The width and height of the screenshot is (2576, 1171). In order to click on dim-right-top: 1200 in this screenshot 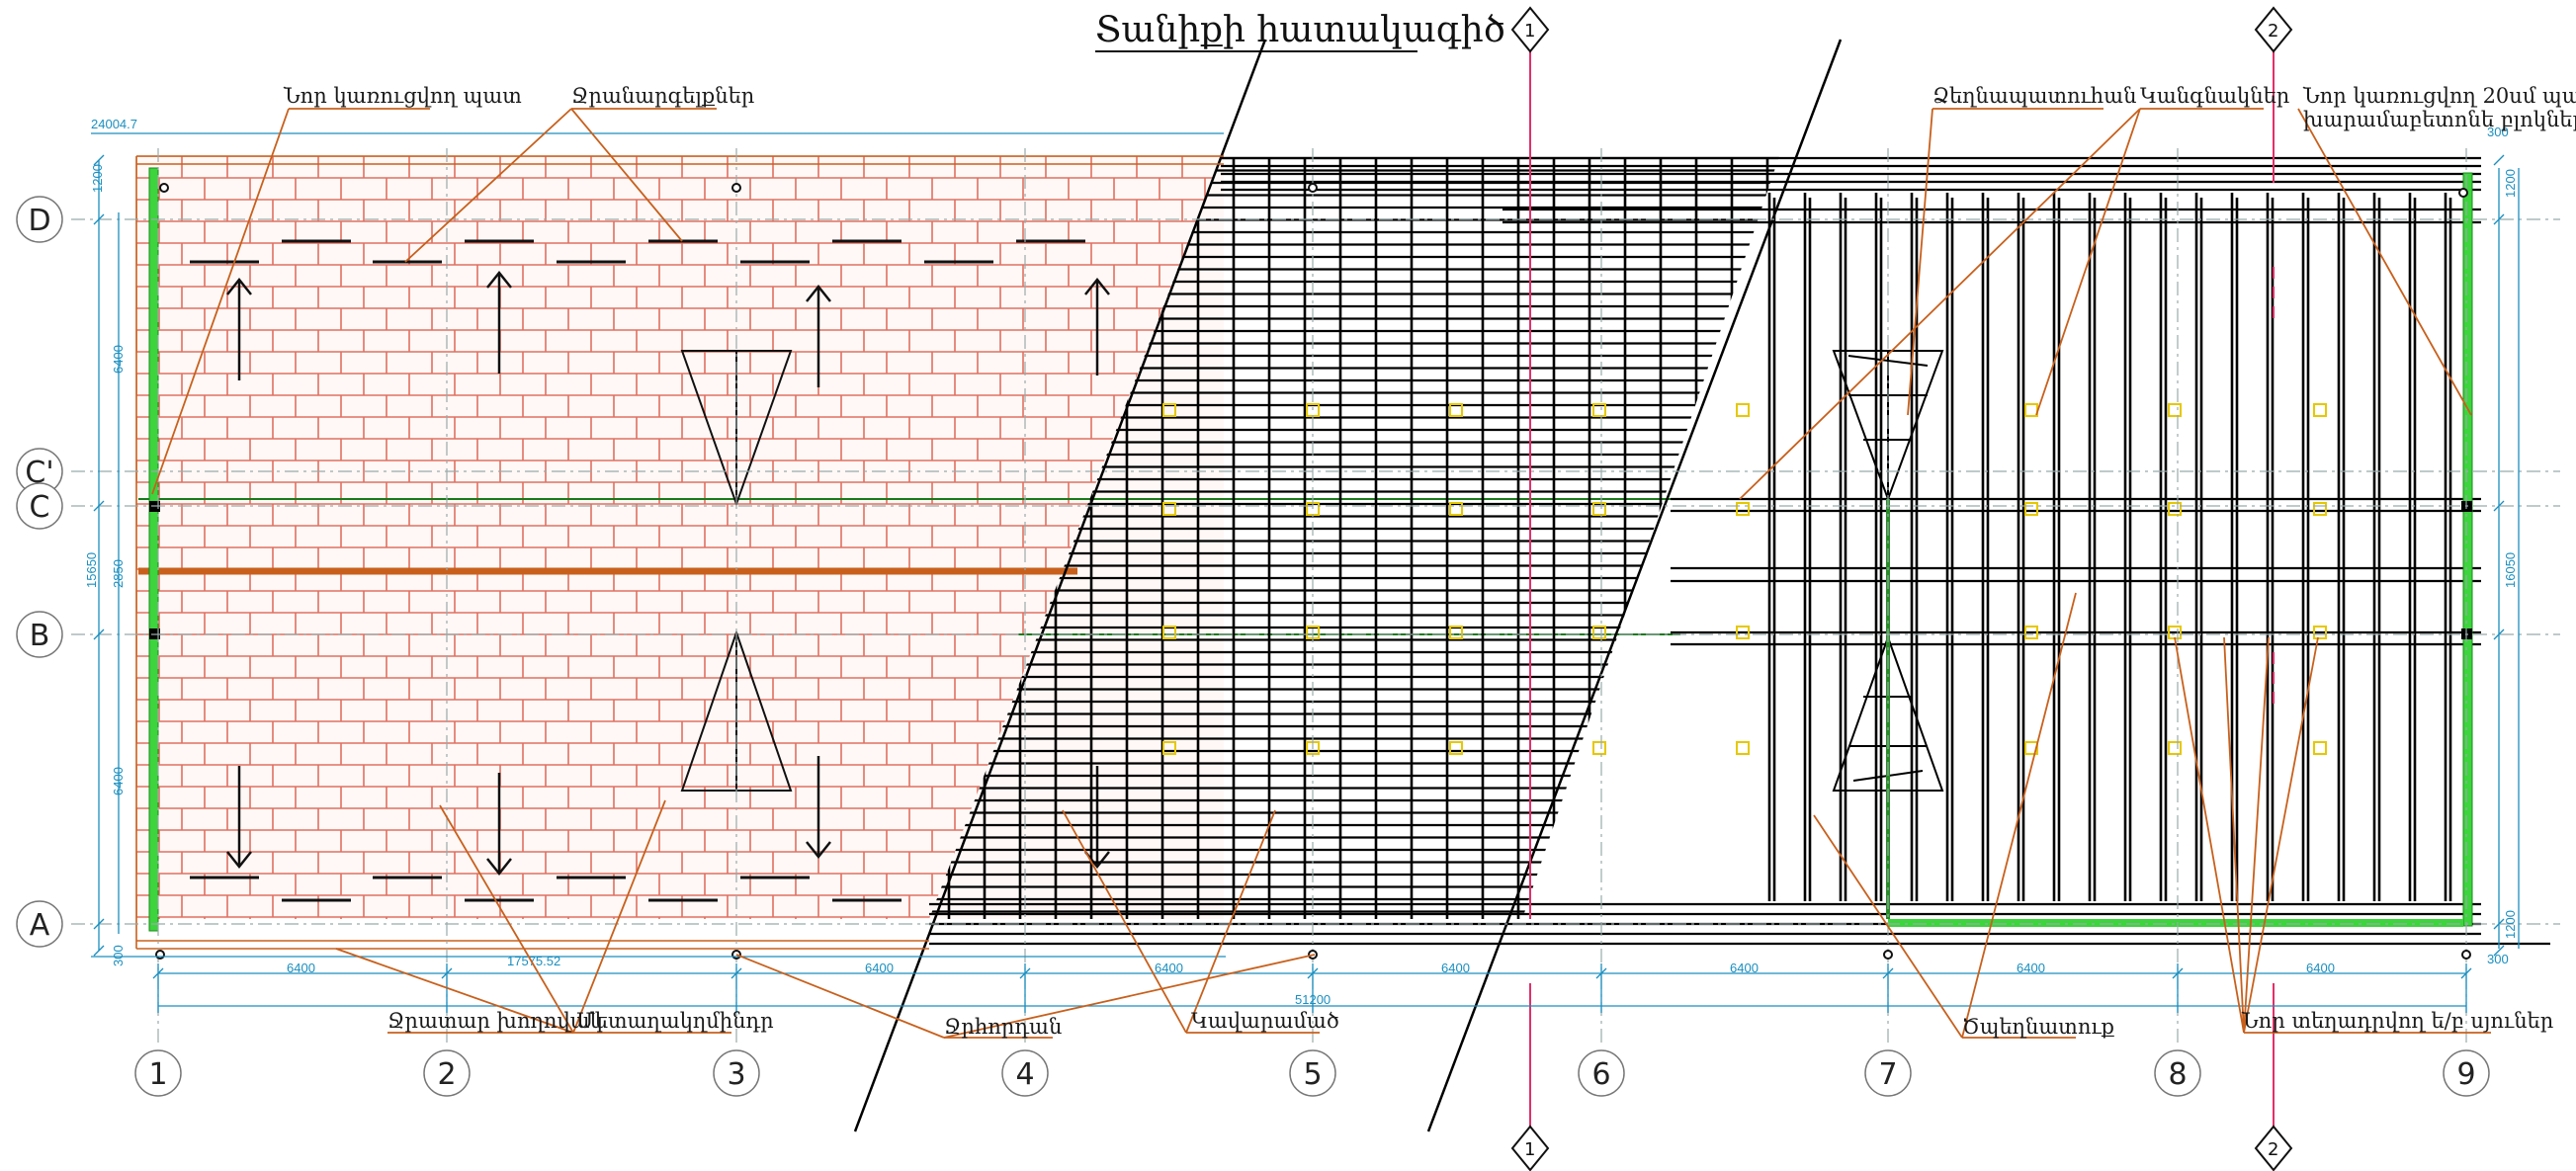, I will do `click(2510, 183)`.